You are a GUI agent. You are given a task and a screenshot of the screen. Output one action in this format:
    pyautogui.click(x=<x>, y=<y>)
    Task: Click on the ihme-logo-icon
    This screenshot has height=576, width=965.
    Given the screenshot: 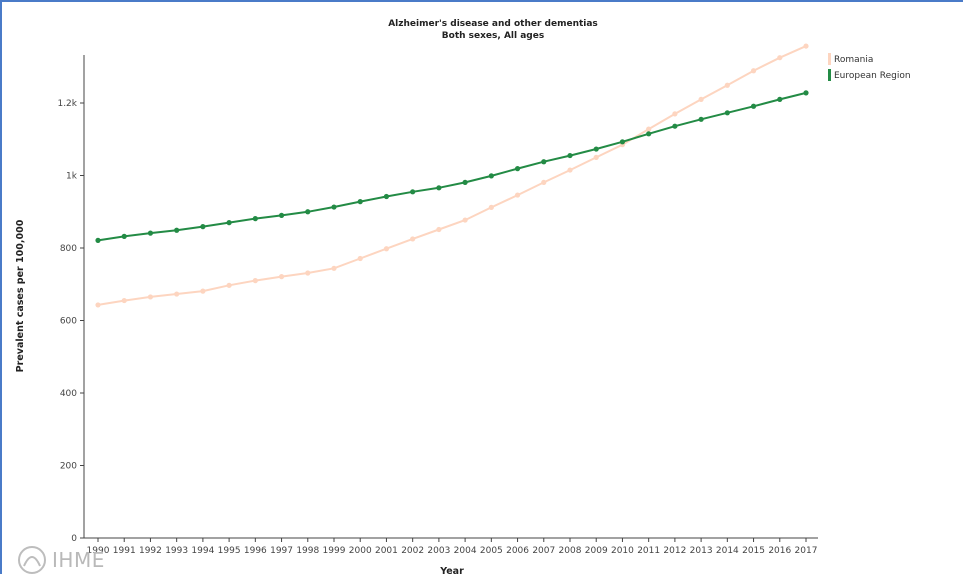 What is the action you would take?
    pyautogui.click(x=32, y=560)
    